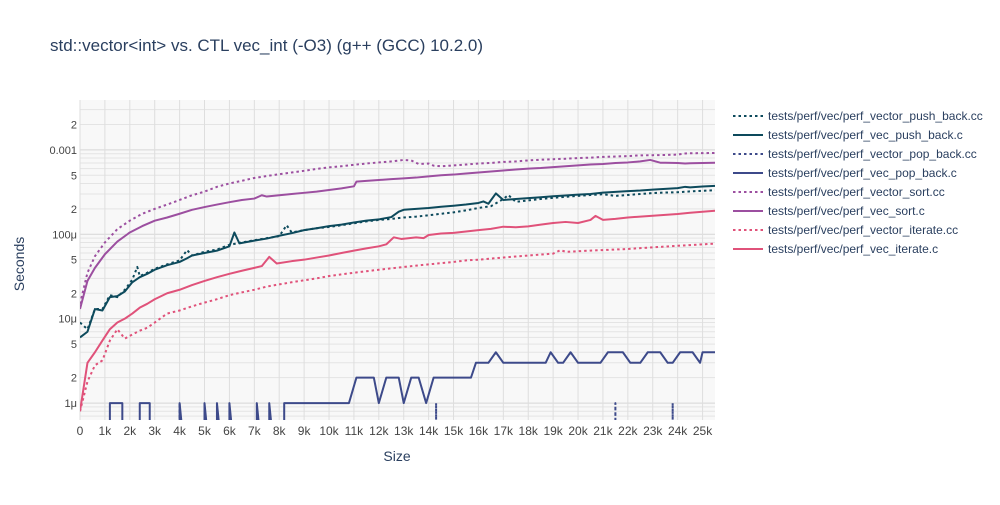 The height and width of the screenshot is (505, 1000). I want to click on x-tick-label: 1k, so click(106, 431).